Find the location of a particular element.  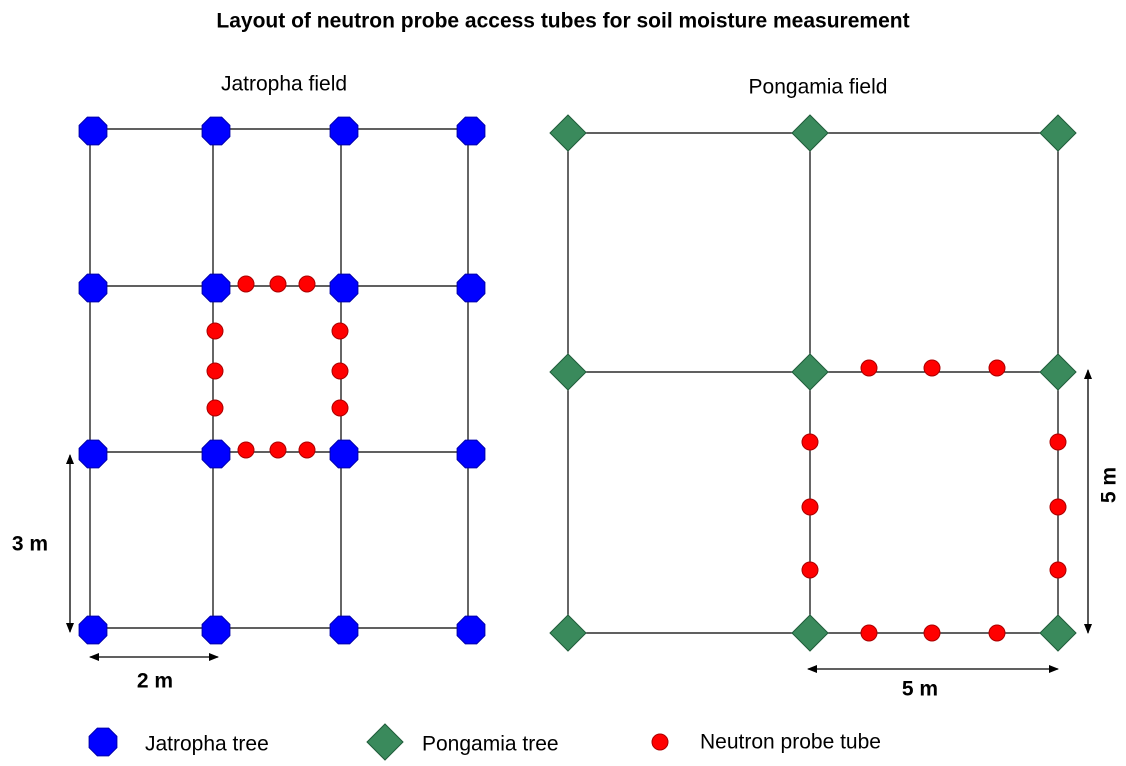

dimension-label: 2 m is located at coordinates (155, 681).